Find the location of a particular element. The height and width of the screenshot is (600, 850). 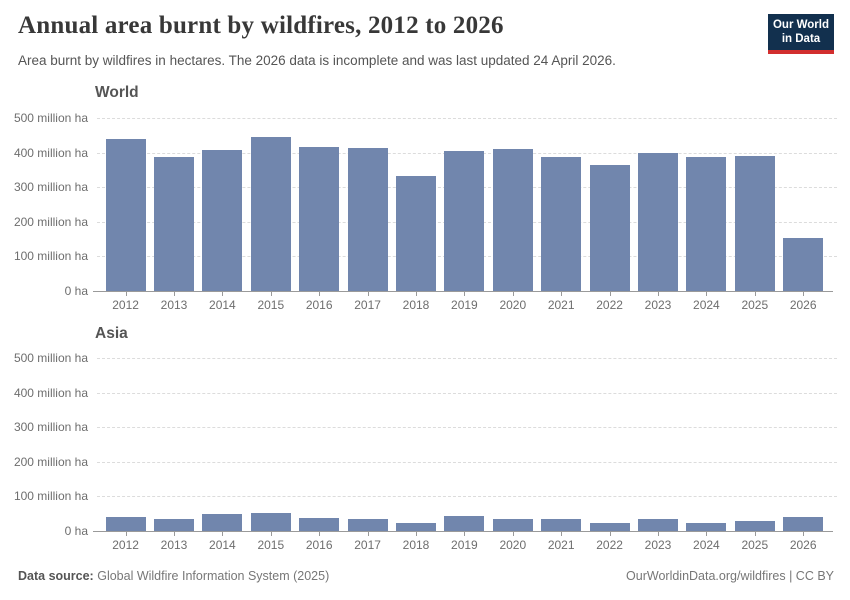

owid-logo-line1: Our World is located at coordinates (800, 25).